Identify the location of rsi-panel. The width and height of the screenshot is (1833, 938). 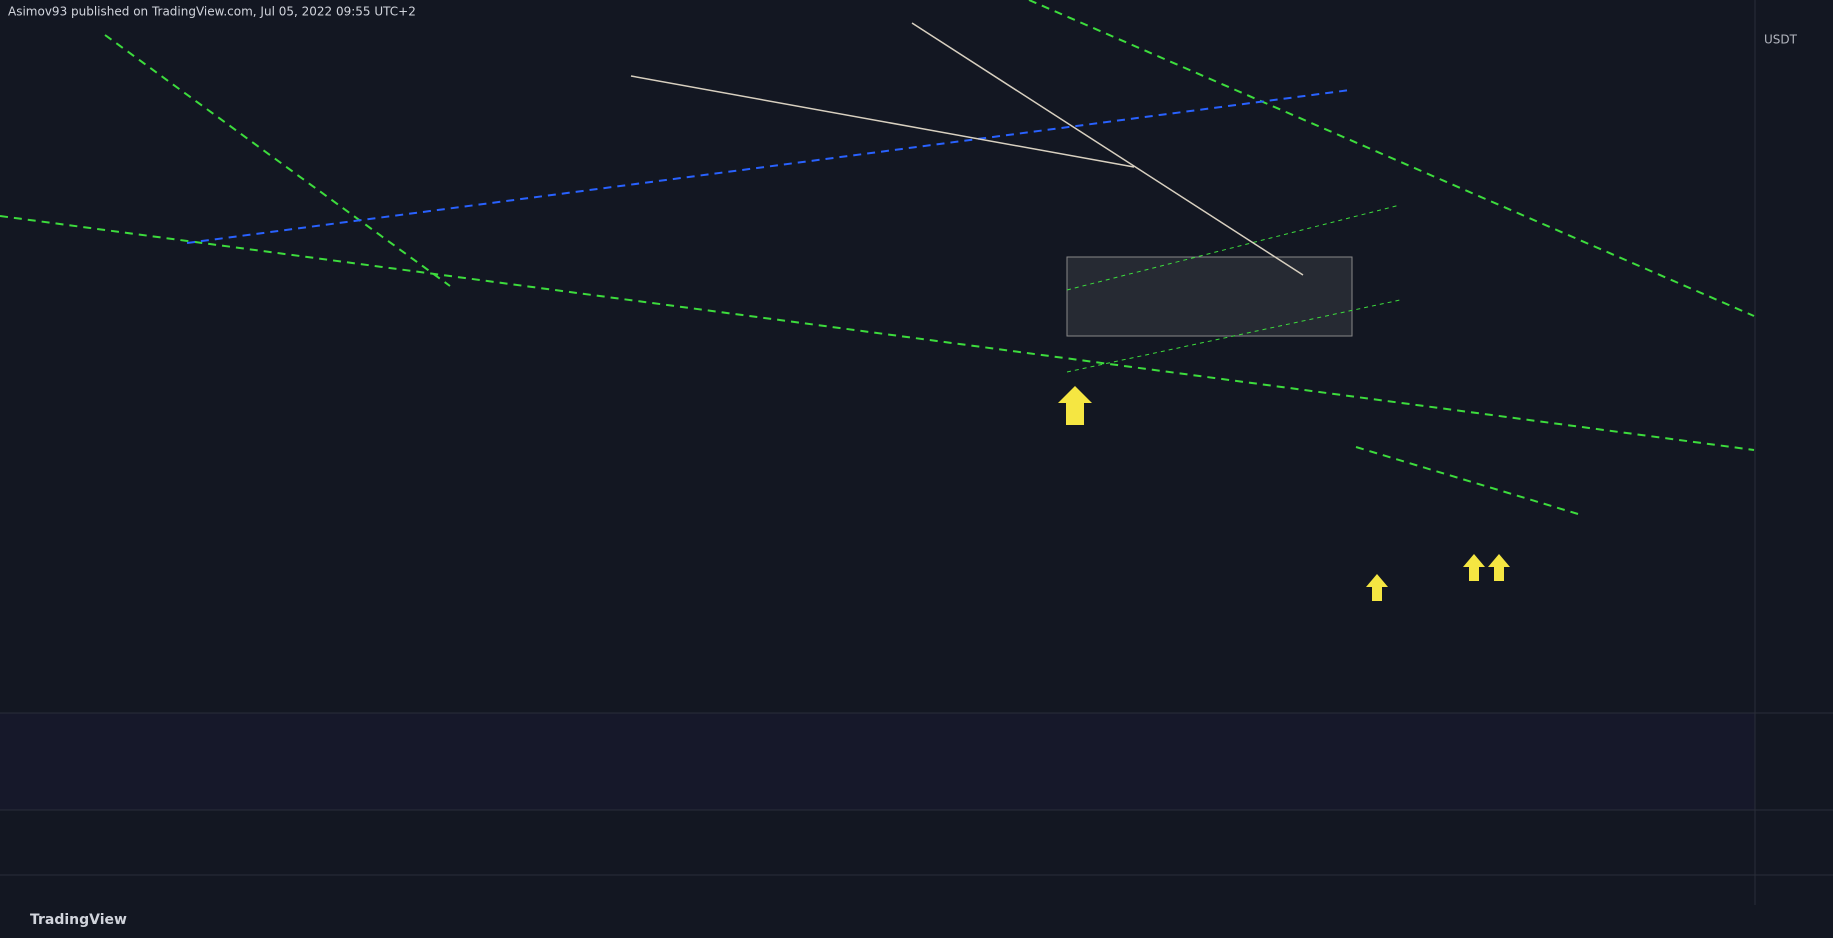
(877, 761).